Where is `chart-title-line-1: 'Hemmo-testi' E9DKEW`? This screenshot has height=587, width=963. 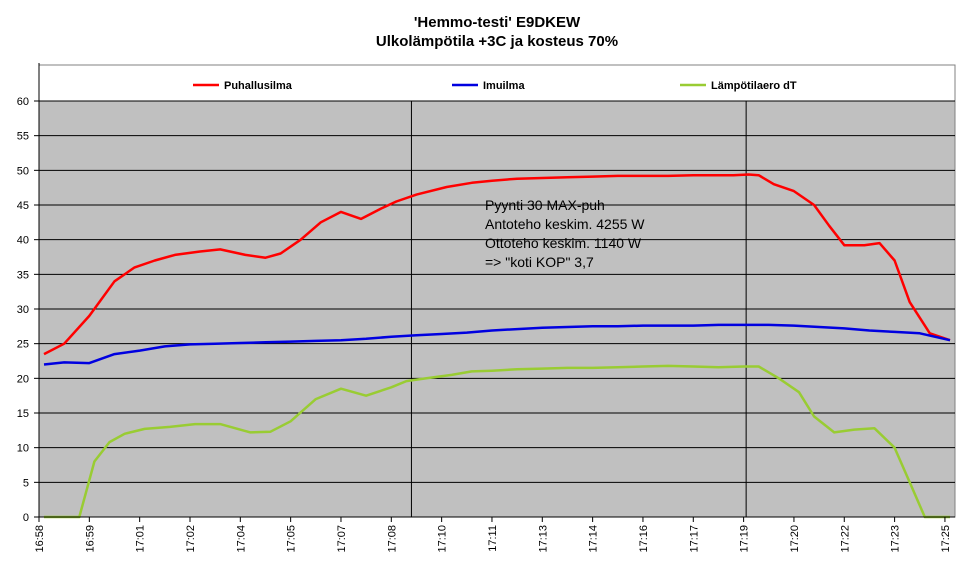
chart-title-line-1: 'Hemmo-testi' E9DKEW is located at coordinates (497, 22).